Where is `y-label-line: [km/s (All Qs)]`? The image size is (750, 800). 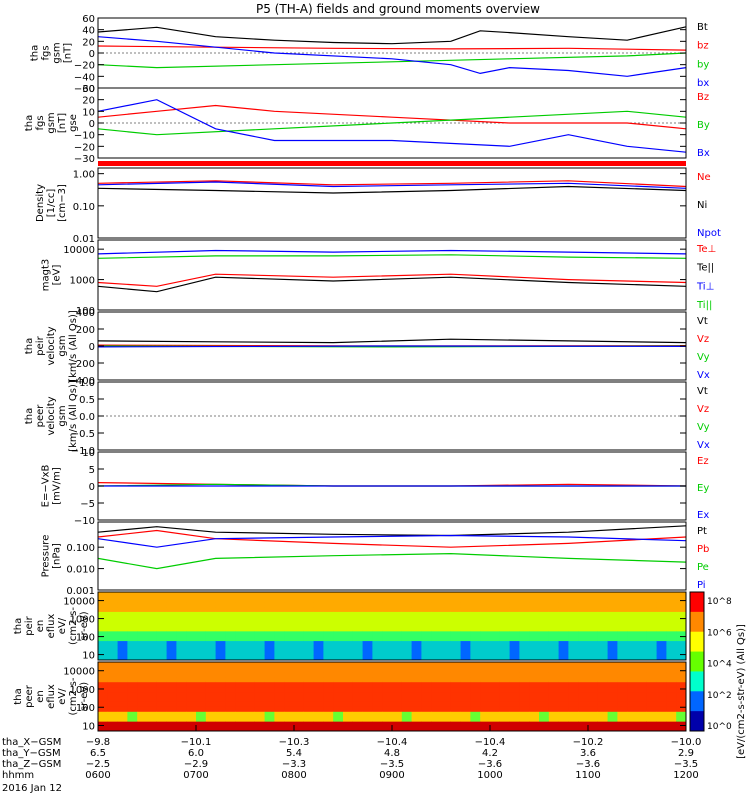 y-label-line: [km/s (All Qs)] is located at coordinates (73, 416).